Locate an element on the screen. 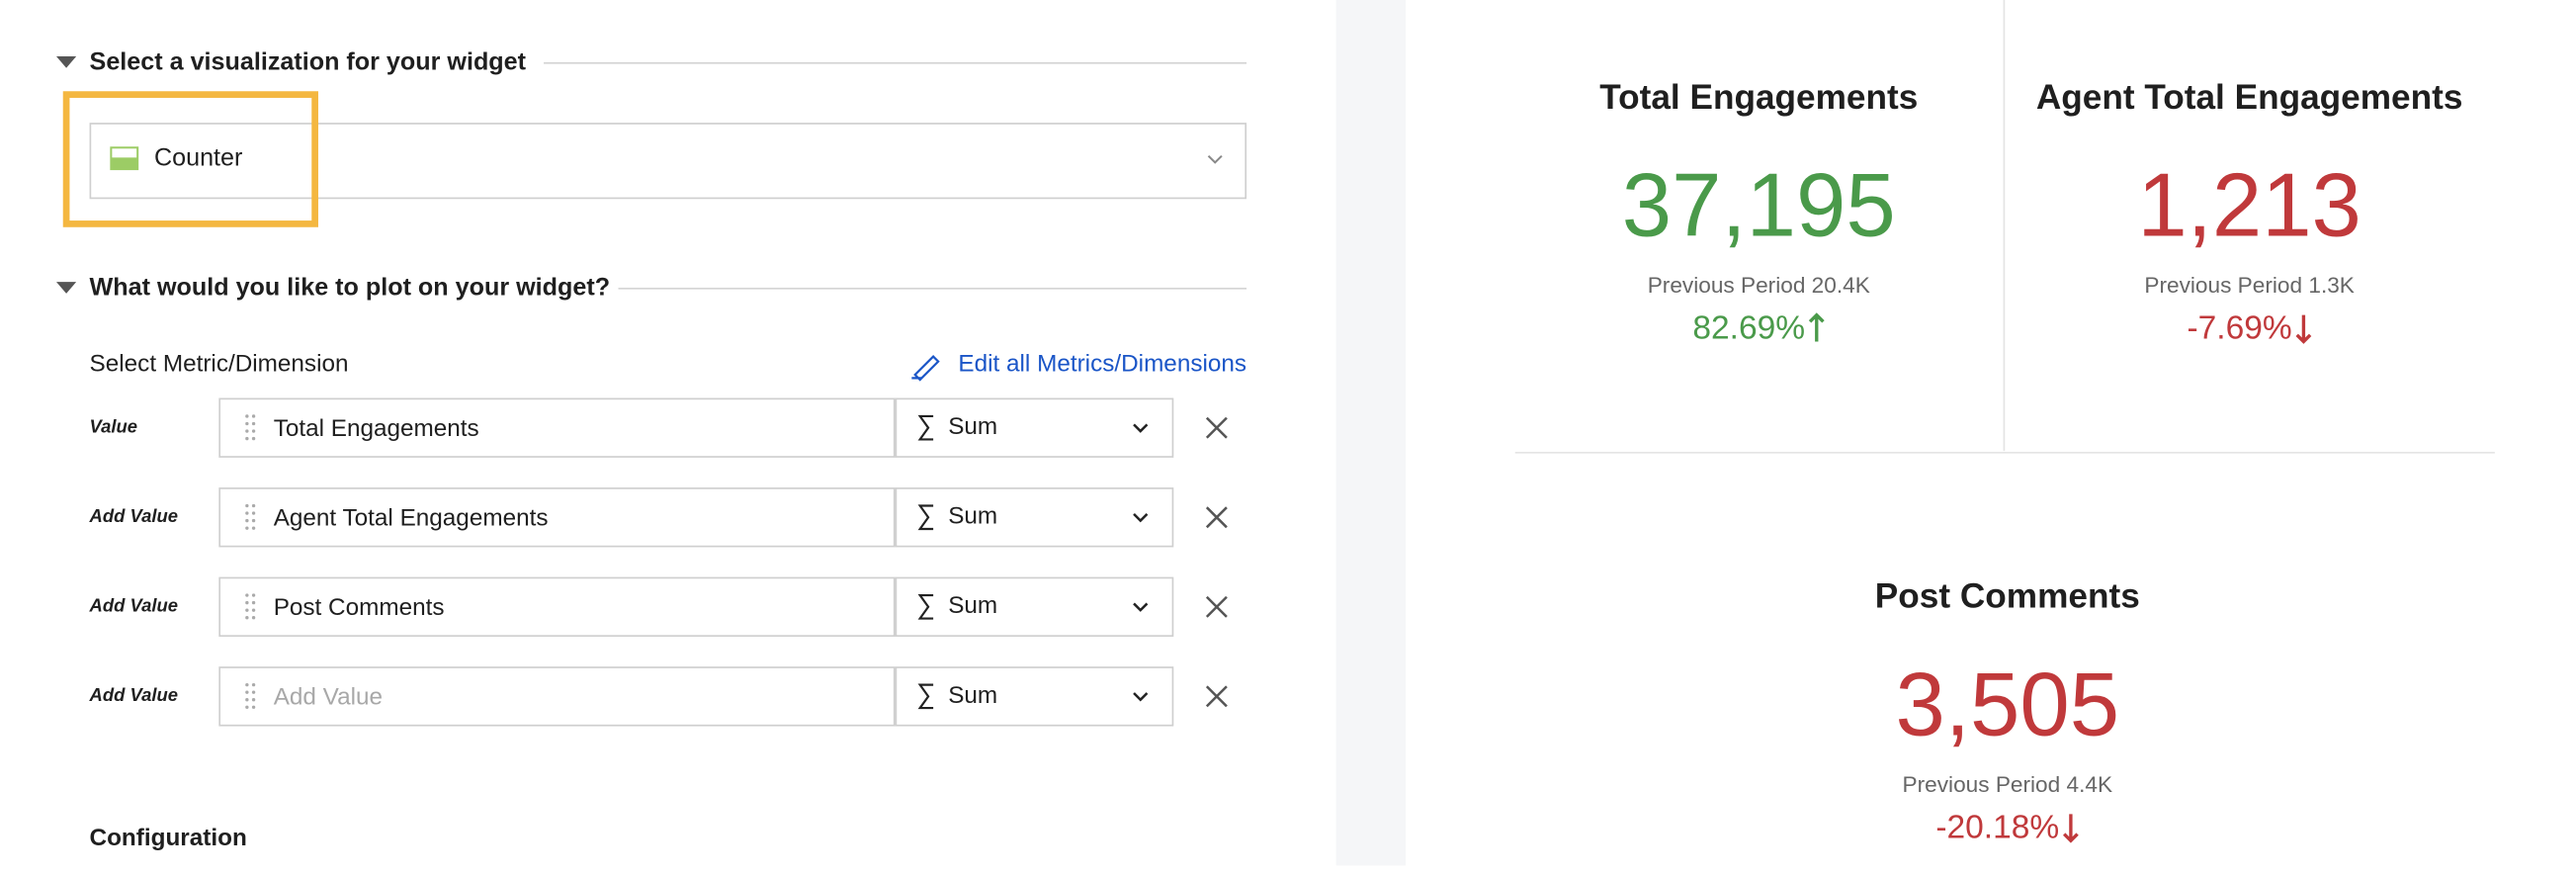 The width and height of the screenshot is (2576, 876). metric-name: Post Comments is located at coordinates (359, 607).